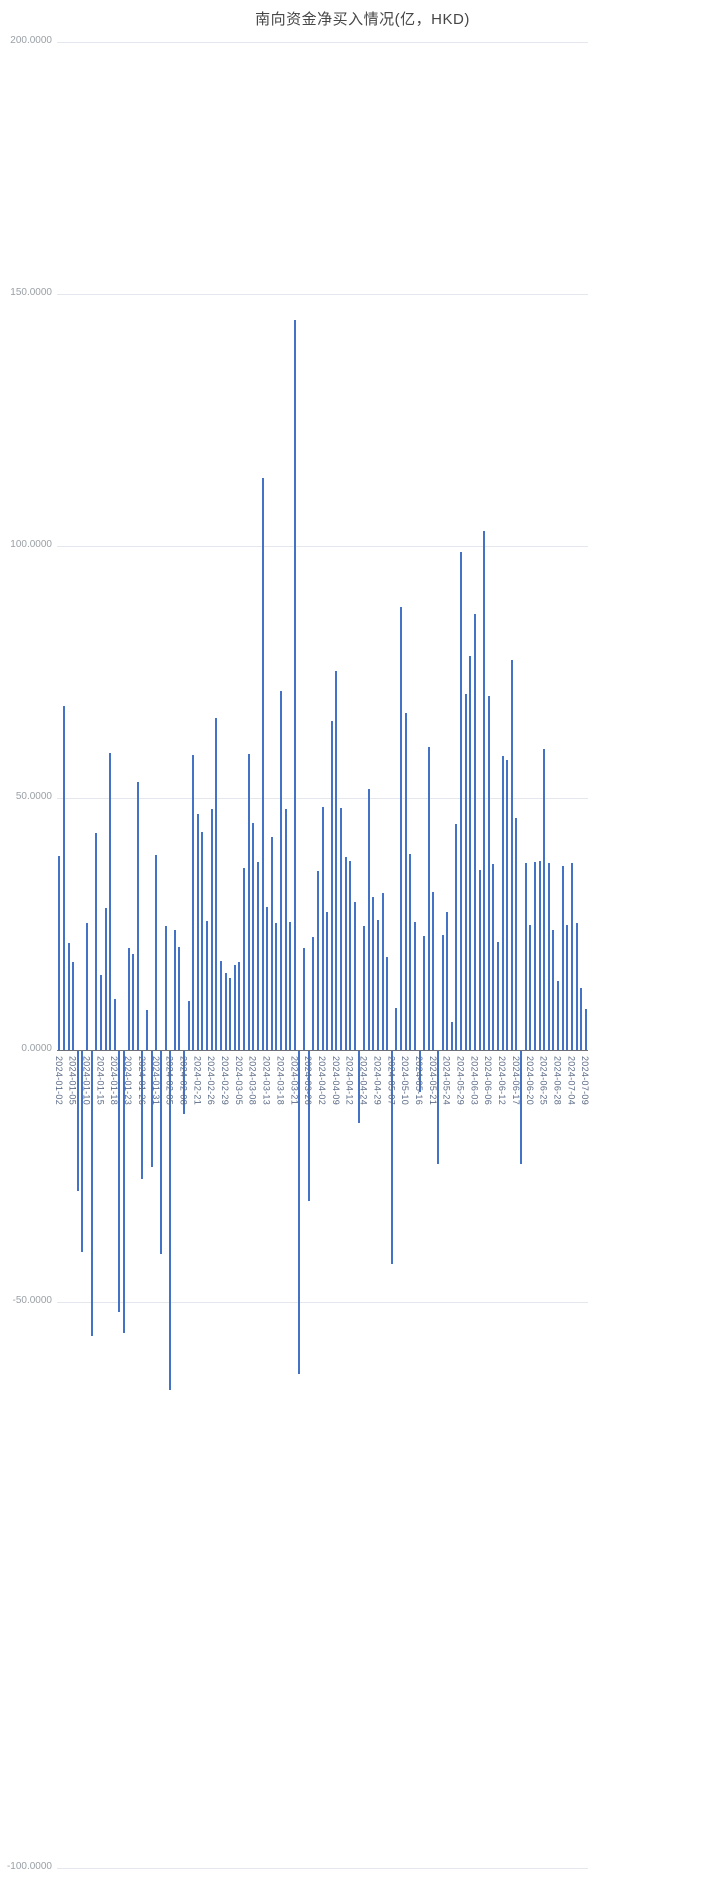 This screenshot has height=1904, width=725. I want to click on x-axis-label: 2024-06-06, so click(488, 1081).